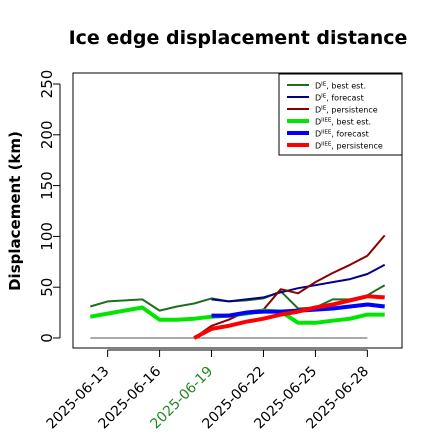 The height and width of the screenshot is (444, 440). Describe the element at coordinates (342, 134) in the screenshot. I see `legend-item: DIIEE, forecast` at that location.